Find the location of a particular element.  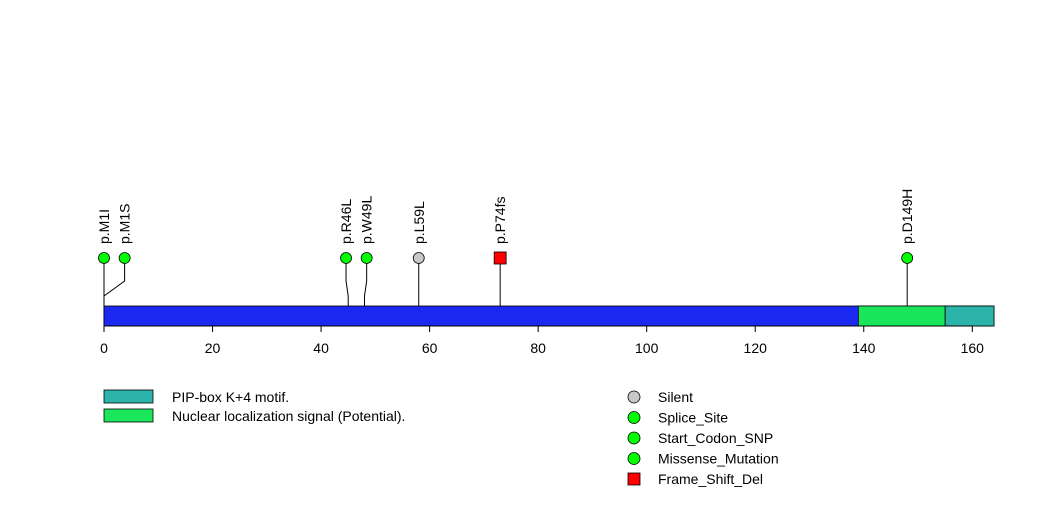

x-tick-label-140: 140 is located at coordinates (864, 348).